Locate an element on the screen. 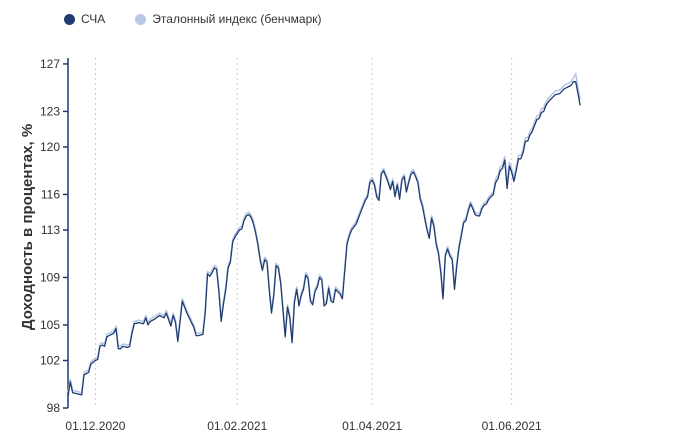  y-tick-label: 113 is located at coordinates (50, 230).